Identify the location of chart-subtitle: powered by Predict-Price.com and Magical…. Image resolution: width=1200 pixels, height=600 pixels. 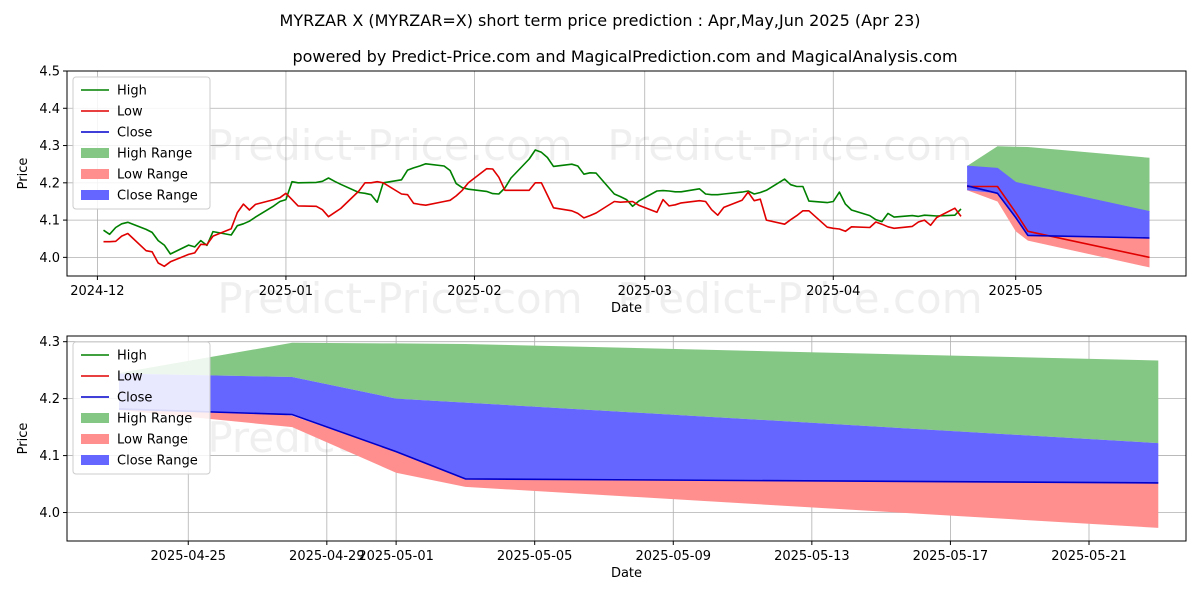
(624, 56).